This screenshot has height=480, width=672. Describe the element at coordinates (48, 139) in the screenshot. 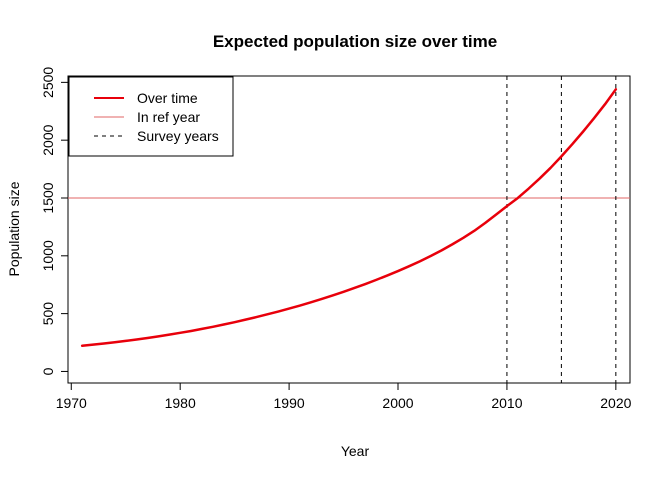

I see `y-tick-label: 2000` at that location.